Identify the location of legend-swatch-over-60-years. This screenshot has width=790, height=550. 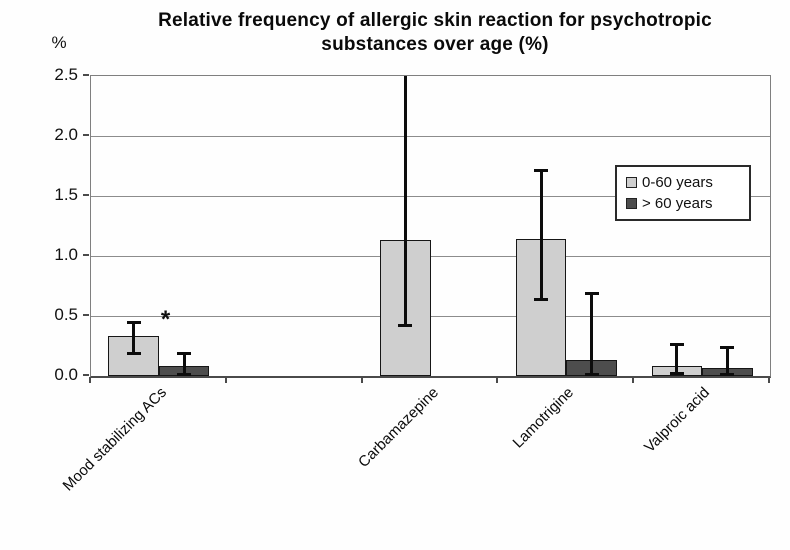
(631, 203).